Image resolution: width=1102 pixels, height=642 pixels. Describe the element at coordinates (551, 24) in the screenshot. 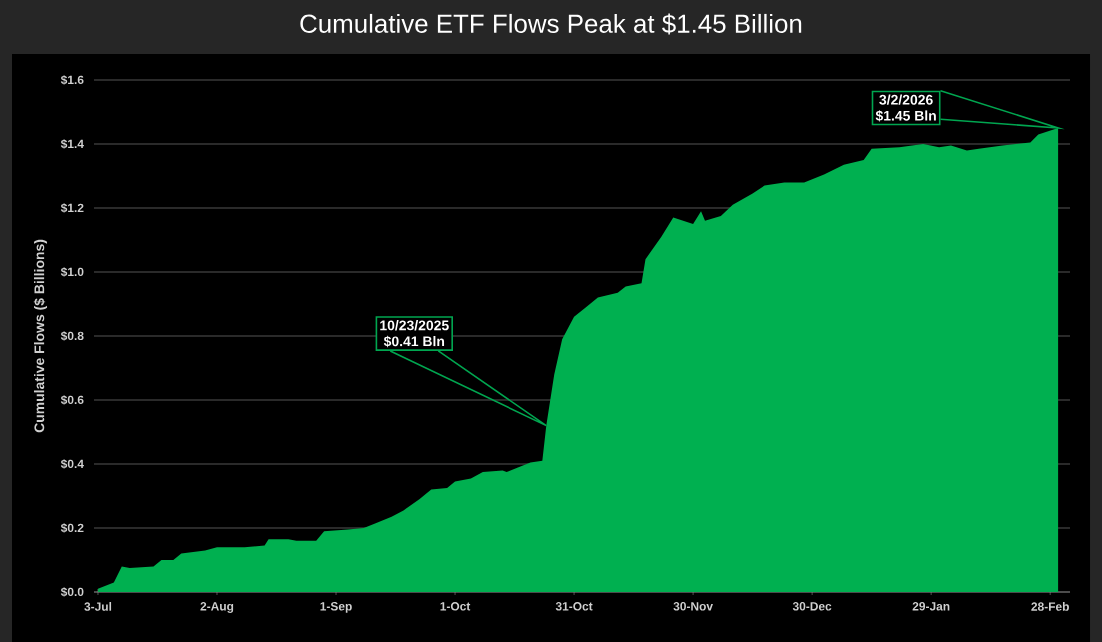

I see `chart-title: Cumulative ETF Flows Peak at $1.45 Billion` at that location.